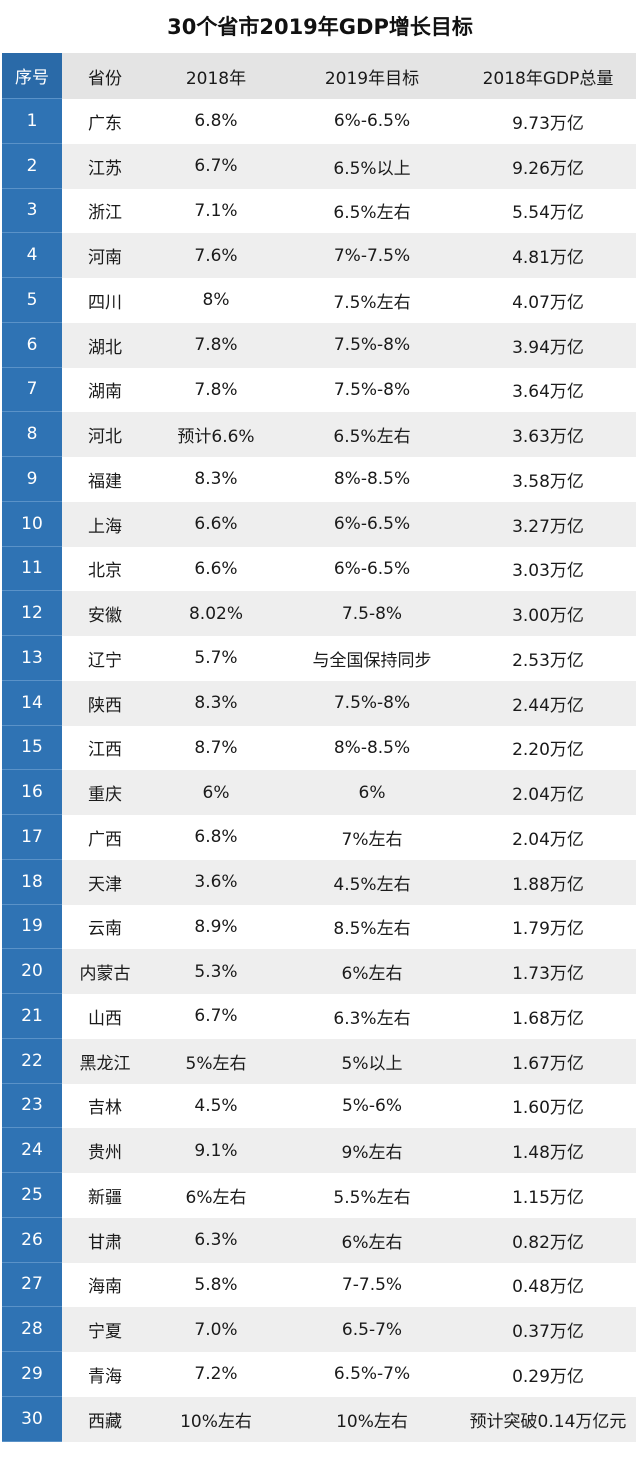 The image size is (640, 1459). Describe the element at coordinates (319, 121) in the screenshot. I see `table-row: 1 广东 6.8% 6%-6.5% 9.73万亿` at that location.